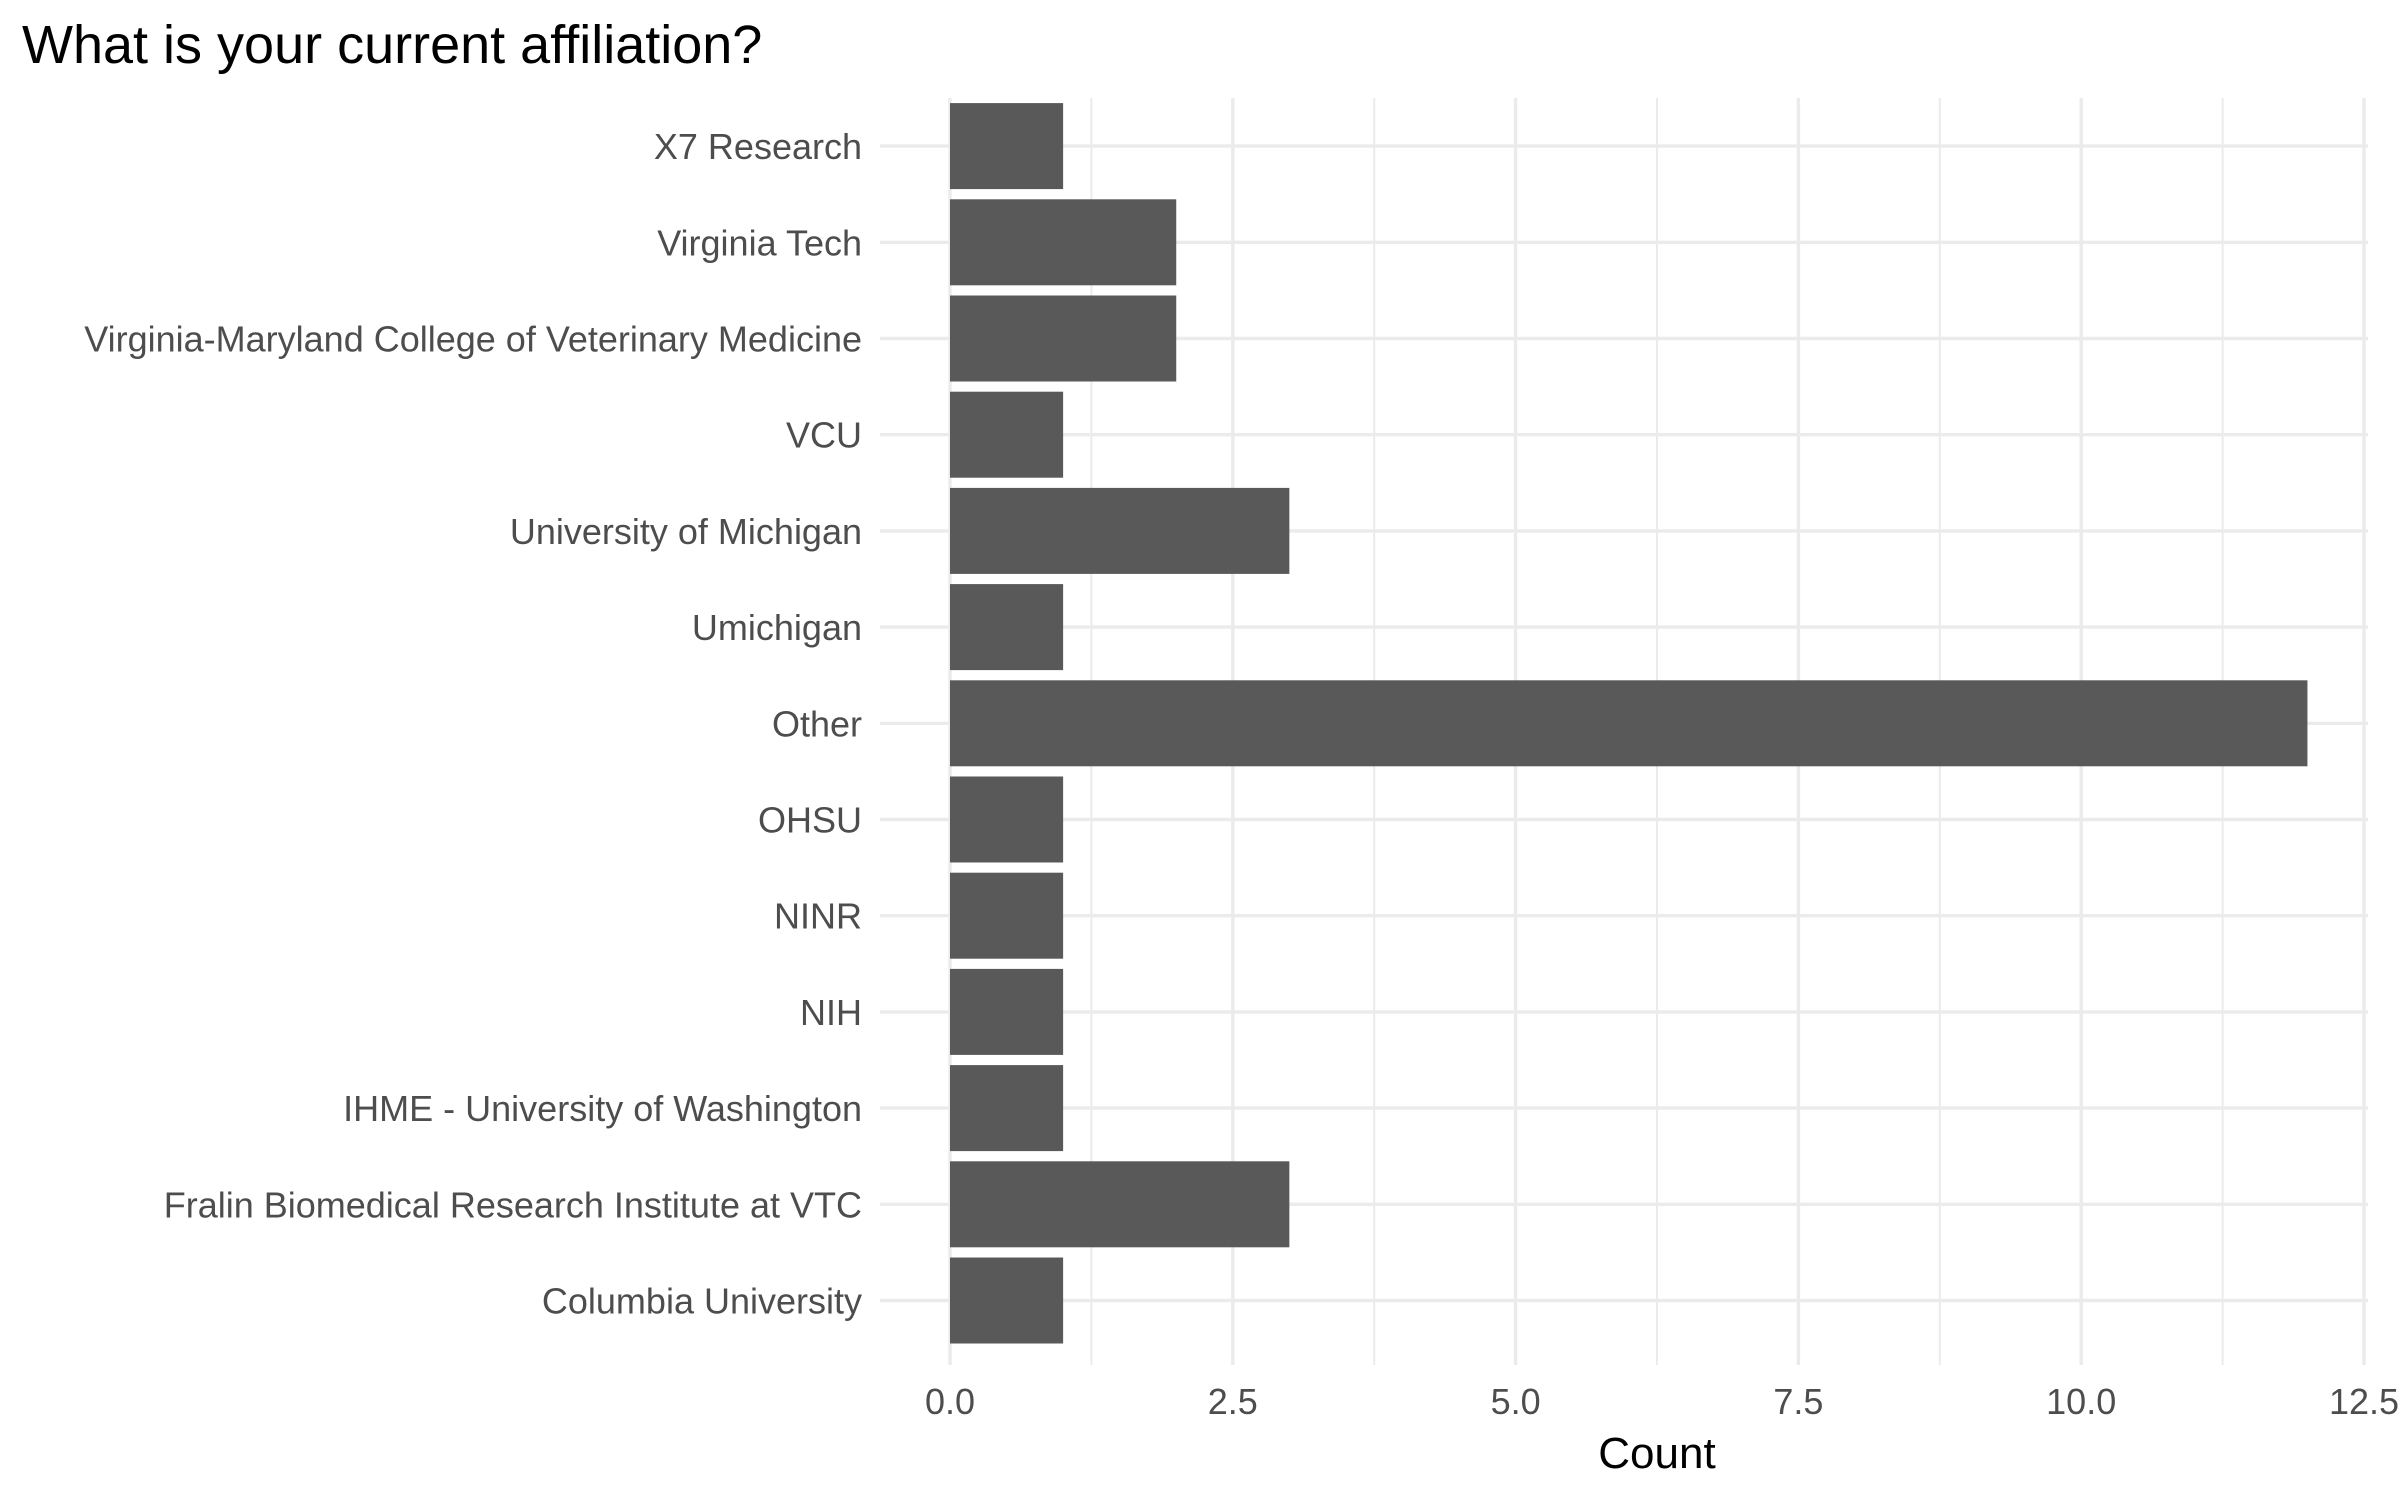 Image resolution: width=2400 pixels, height=1500 pixels. Describe the element at coordinates (817, 723) in the screenshot. I see `category-label-6: Other` at that location.